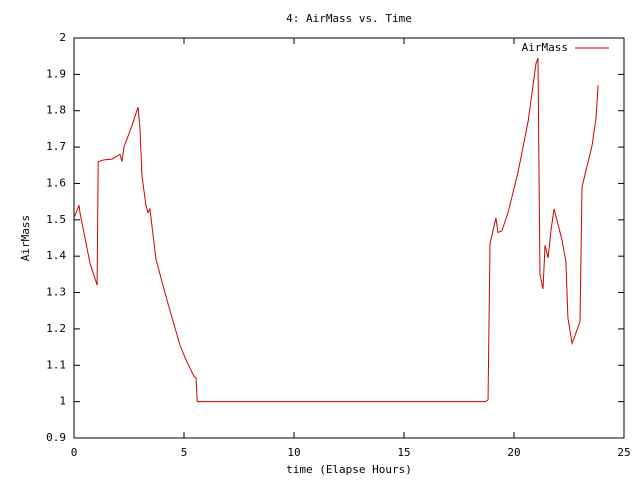  What do you see at coordinates (349, 18) in the screenshot?
I see `chart-title: 4: AirMass vs. Time` at bounding box center [349, 18].